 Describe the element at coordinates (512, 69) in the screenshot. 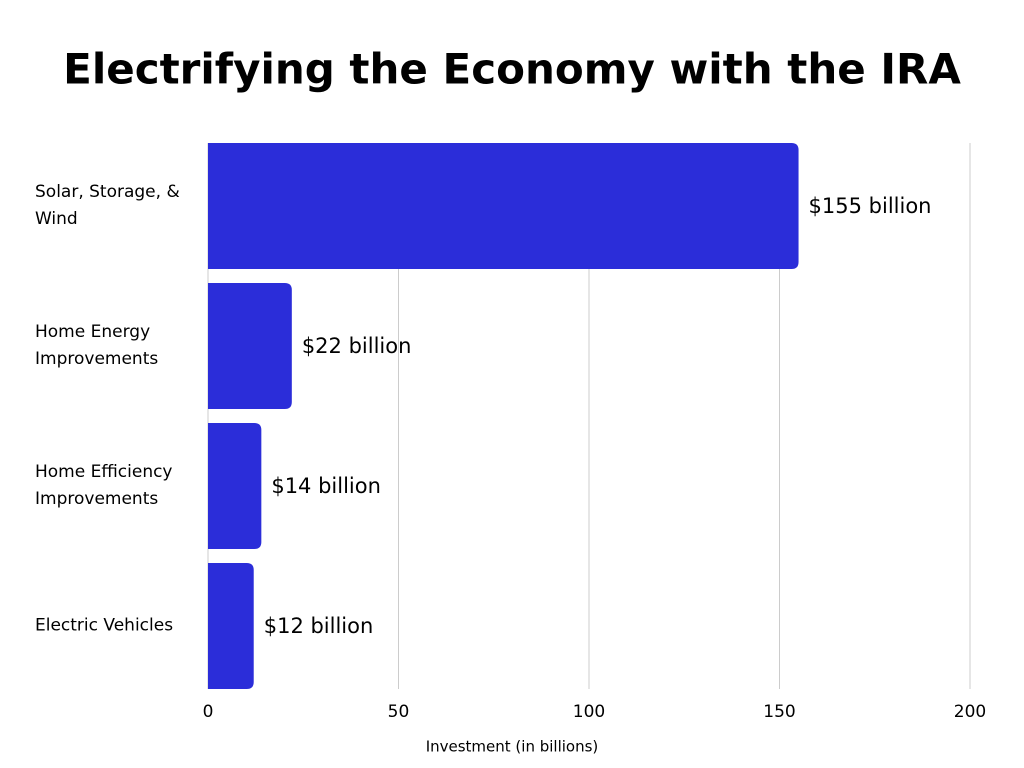

I see `chart-title: Electrifying the Economy with the IRA` at that location.